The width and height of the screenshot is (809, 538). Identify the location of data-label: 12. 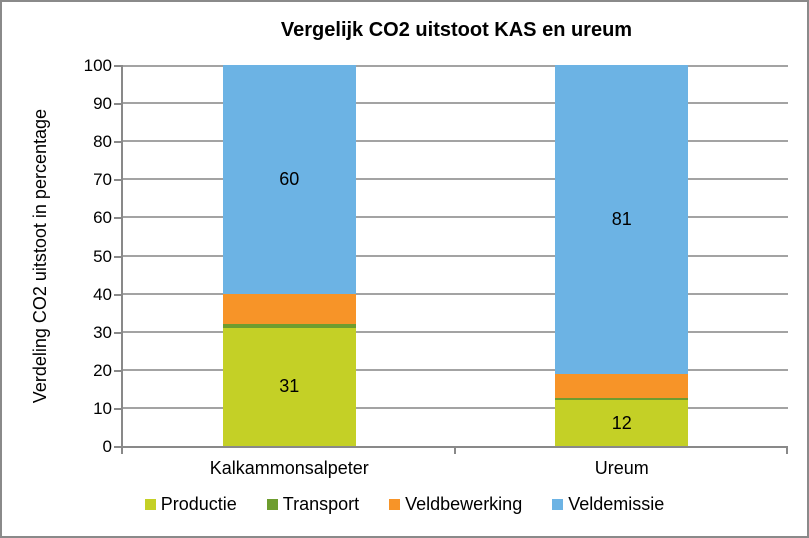
(621, 422).